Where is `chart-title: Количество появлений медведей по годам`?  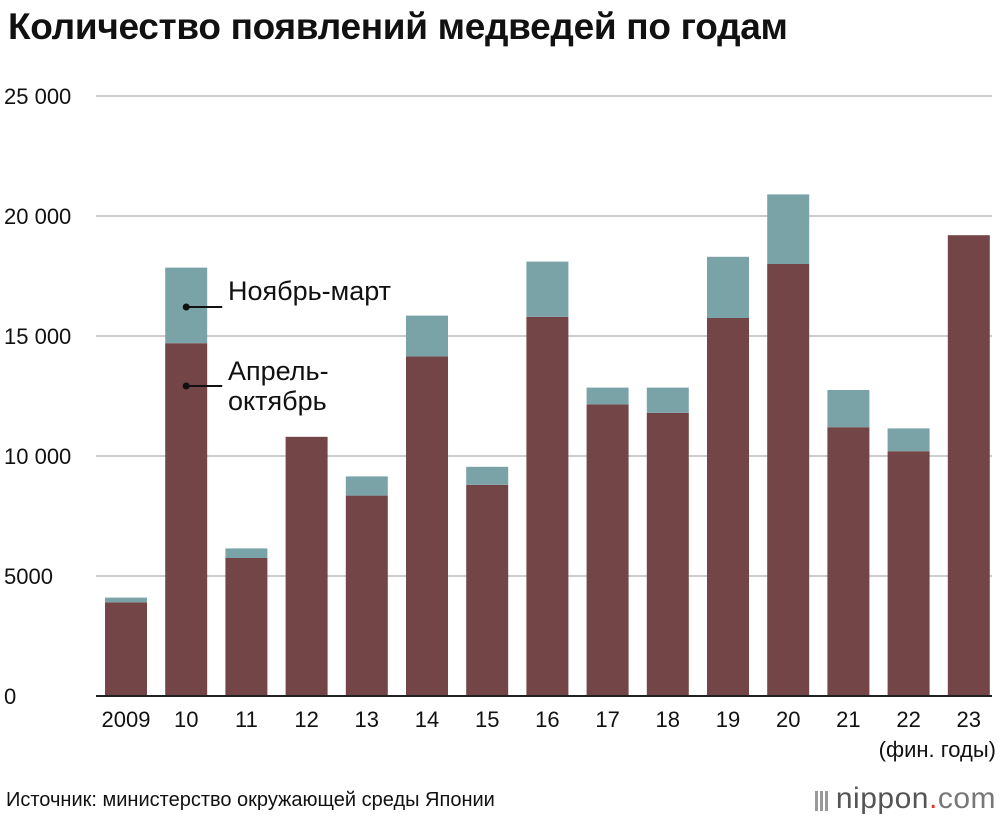 chart-title: Количество появлений медведей по годам is located at coordinates (398, 26).